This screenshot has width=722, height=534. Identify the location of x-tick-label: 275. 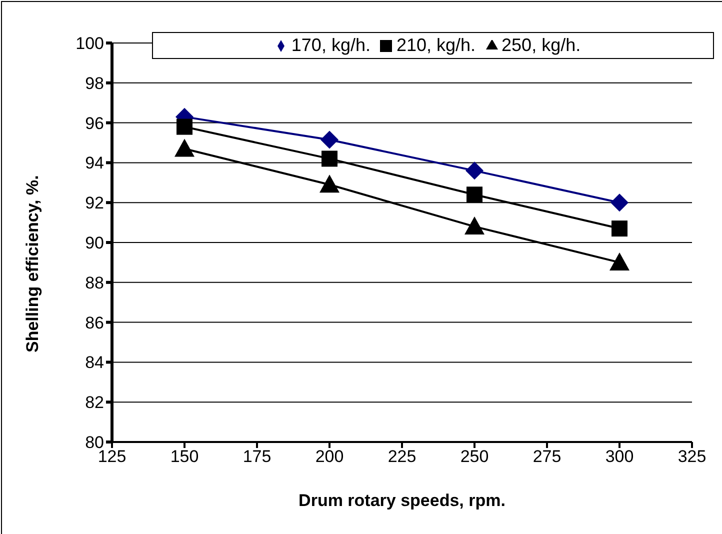
(547, 456).